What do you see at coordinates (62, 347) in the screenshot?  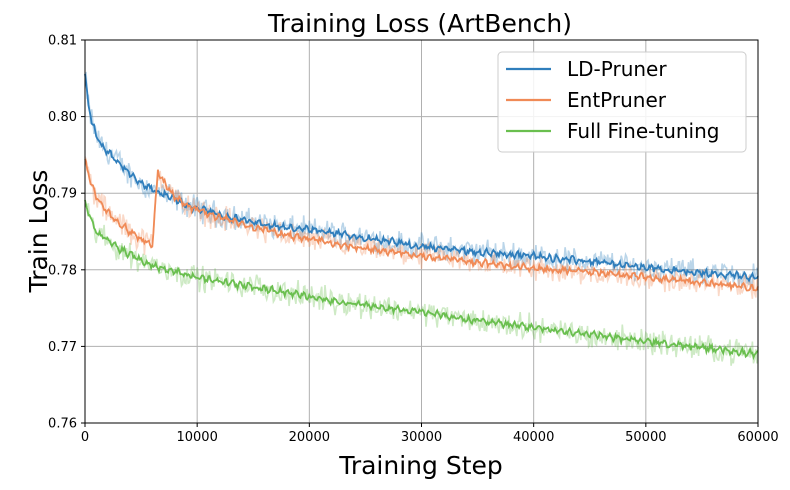 I see `y-tick-label: 0.77` at bounding box center [62, 347].